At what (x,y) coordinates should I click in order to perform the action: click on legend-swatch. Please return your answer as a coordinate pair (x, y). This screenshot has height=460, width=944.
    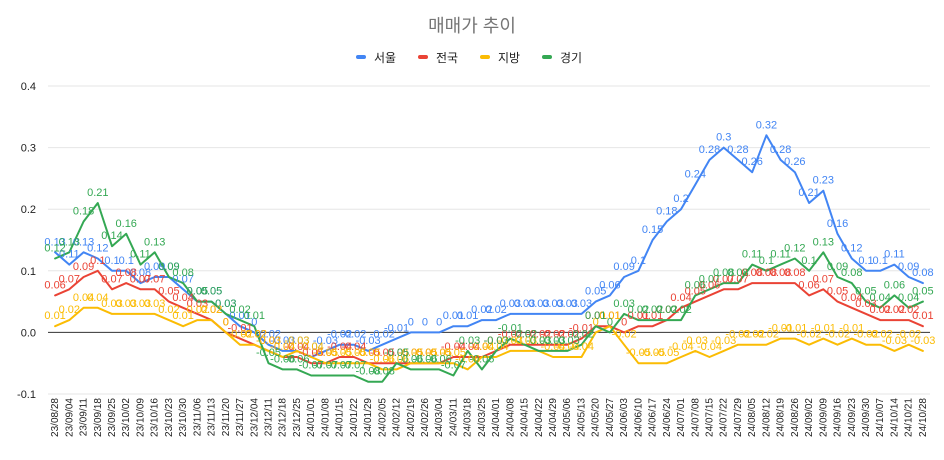
    Looking at the image, I should click on (485, 57).